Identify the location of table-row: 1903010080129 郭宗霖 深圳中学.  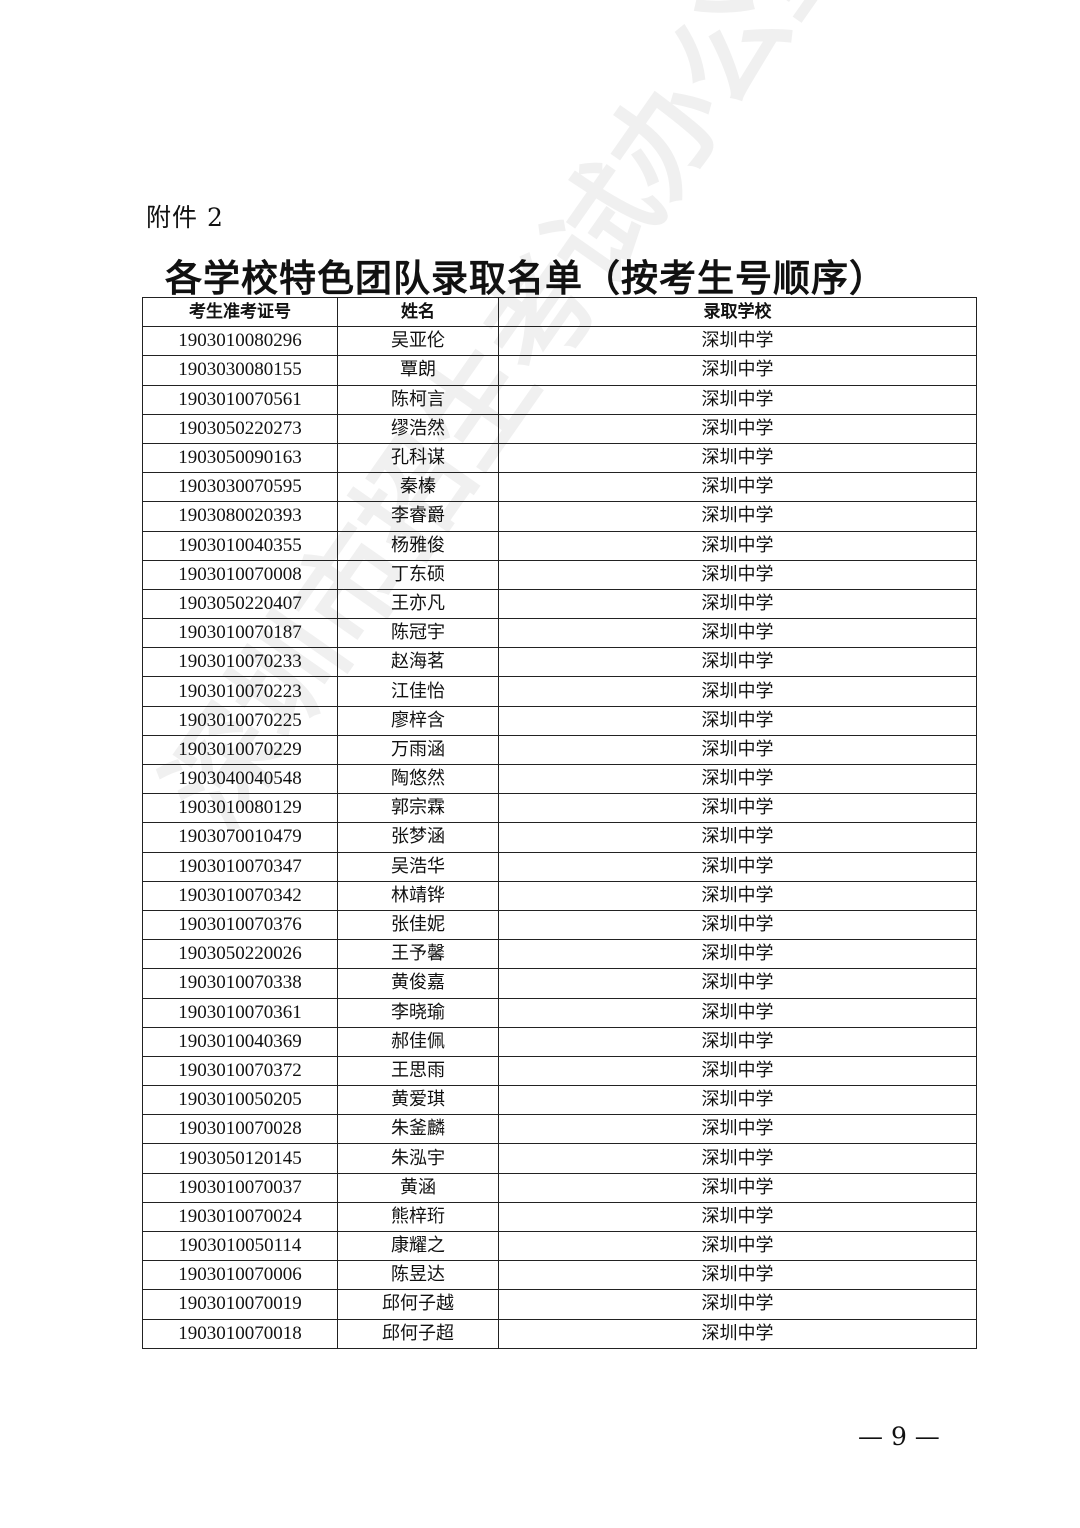
(559, 808).